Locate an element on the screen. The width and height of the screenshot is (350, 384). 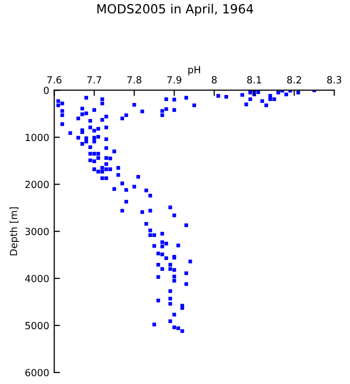
x-tick-label: 7.6 is located at coordinates (54, 80).